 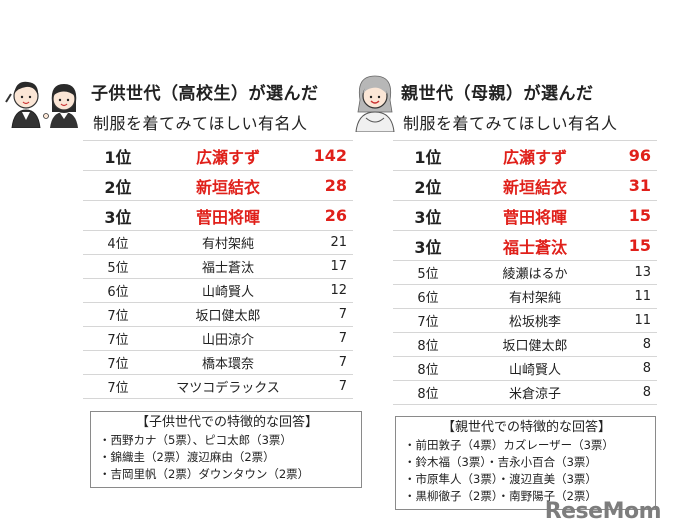 What do you see at coordinates (535, 392) in the screenshot?
I see `celebrity-name: 米倉涼子` at bounding box center [535, 392].